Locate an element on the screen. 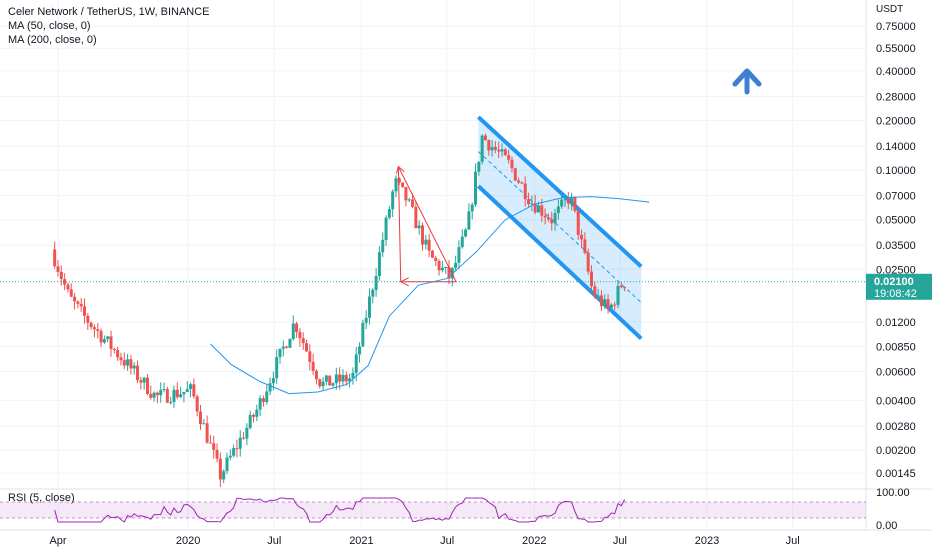 This screenshot has width=932, height=550. rsi-tick-100: 100.00 is located at coordinates (893, 493).